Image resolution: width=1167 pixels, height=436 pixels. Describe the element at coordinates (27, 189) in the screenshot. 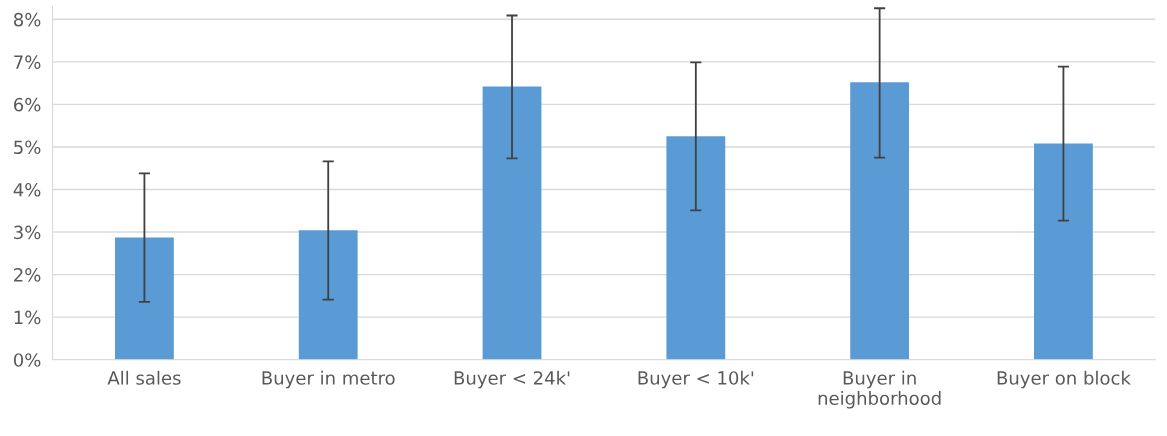

I see `y-tick-label: 4%` at that location.